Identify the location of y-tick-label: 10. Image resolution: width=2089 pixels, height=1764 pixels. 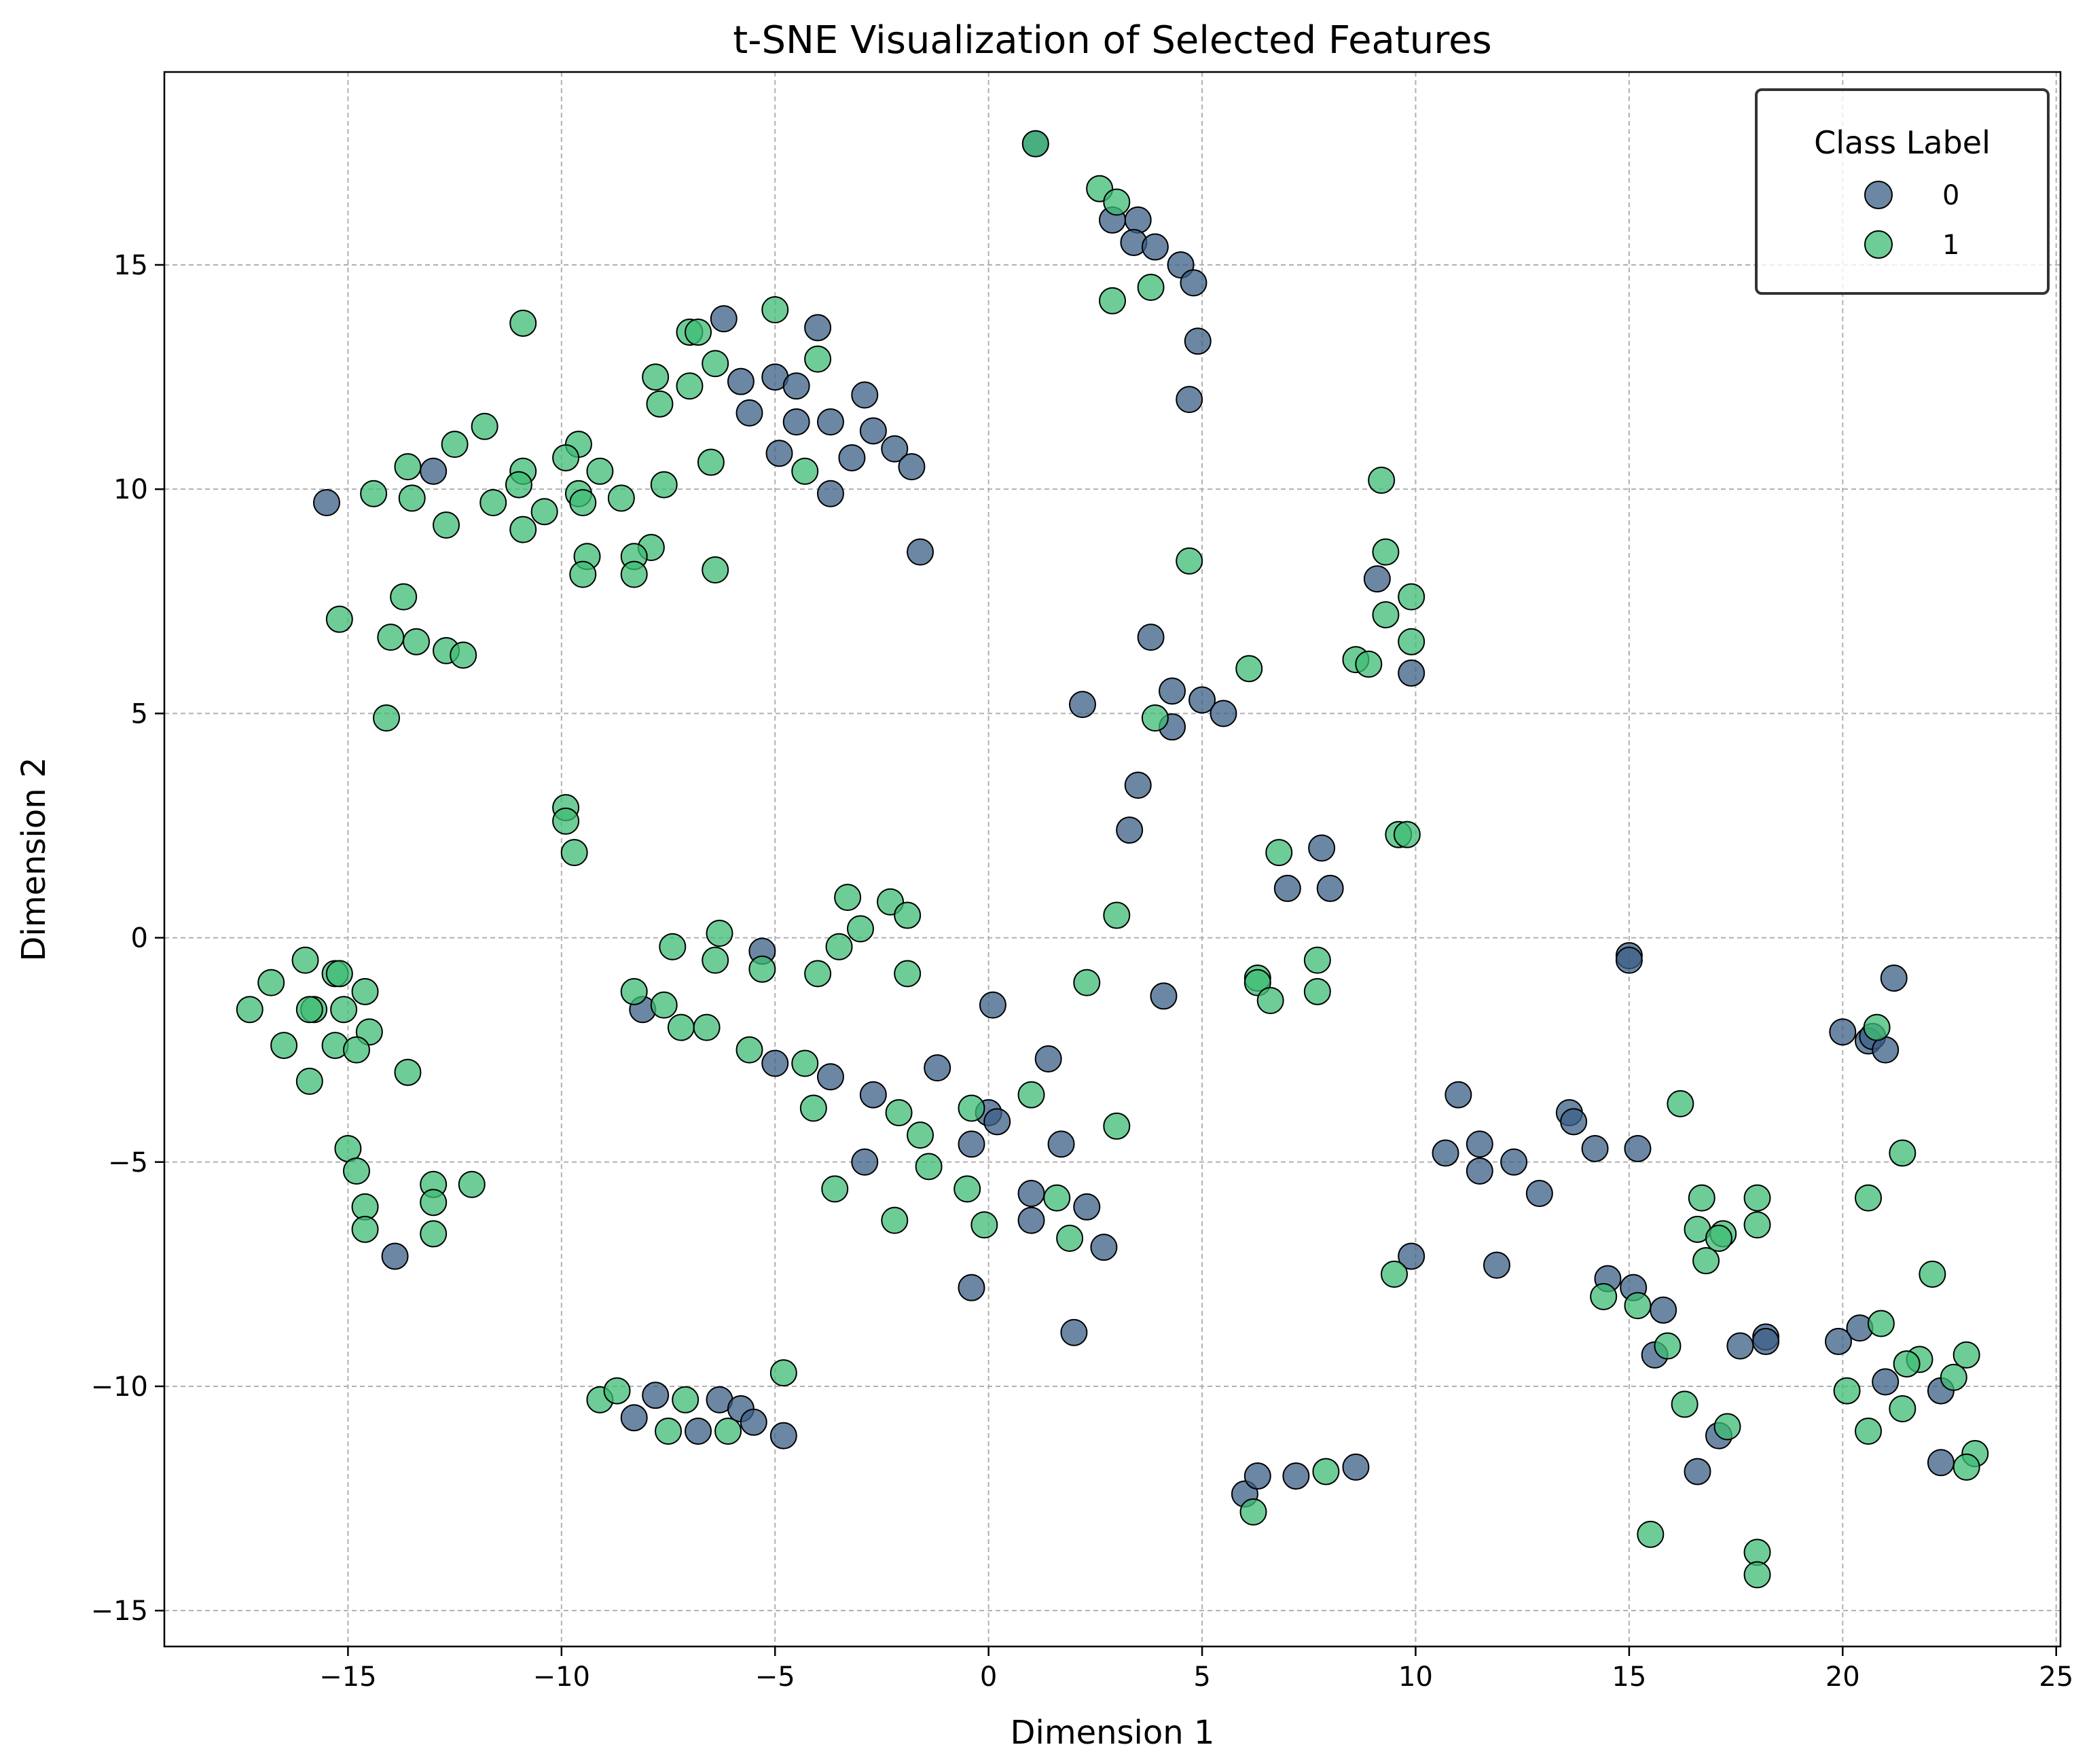
(130, 489).